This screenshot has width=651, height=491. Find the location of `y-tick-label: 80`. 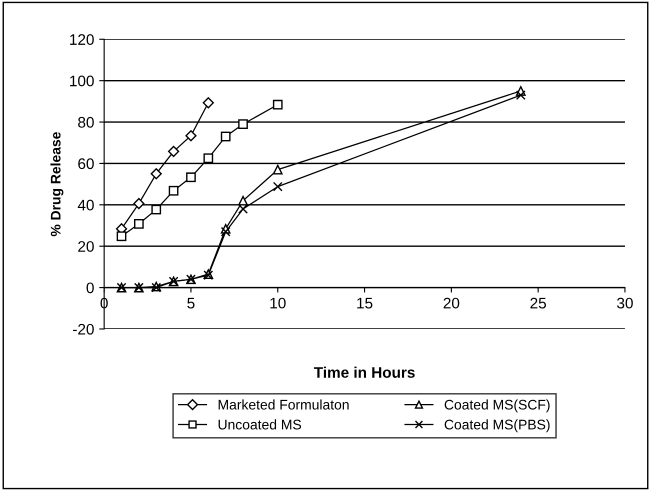

y-tick-label: 80 is located at coordinates (86, 122).